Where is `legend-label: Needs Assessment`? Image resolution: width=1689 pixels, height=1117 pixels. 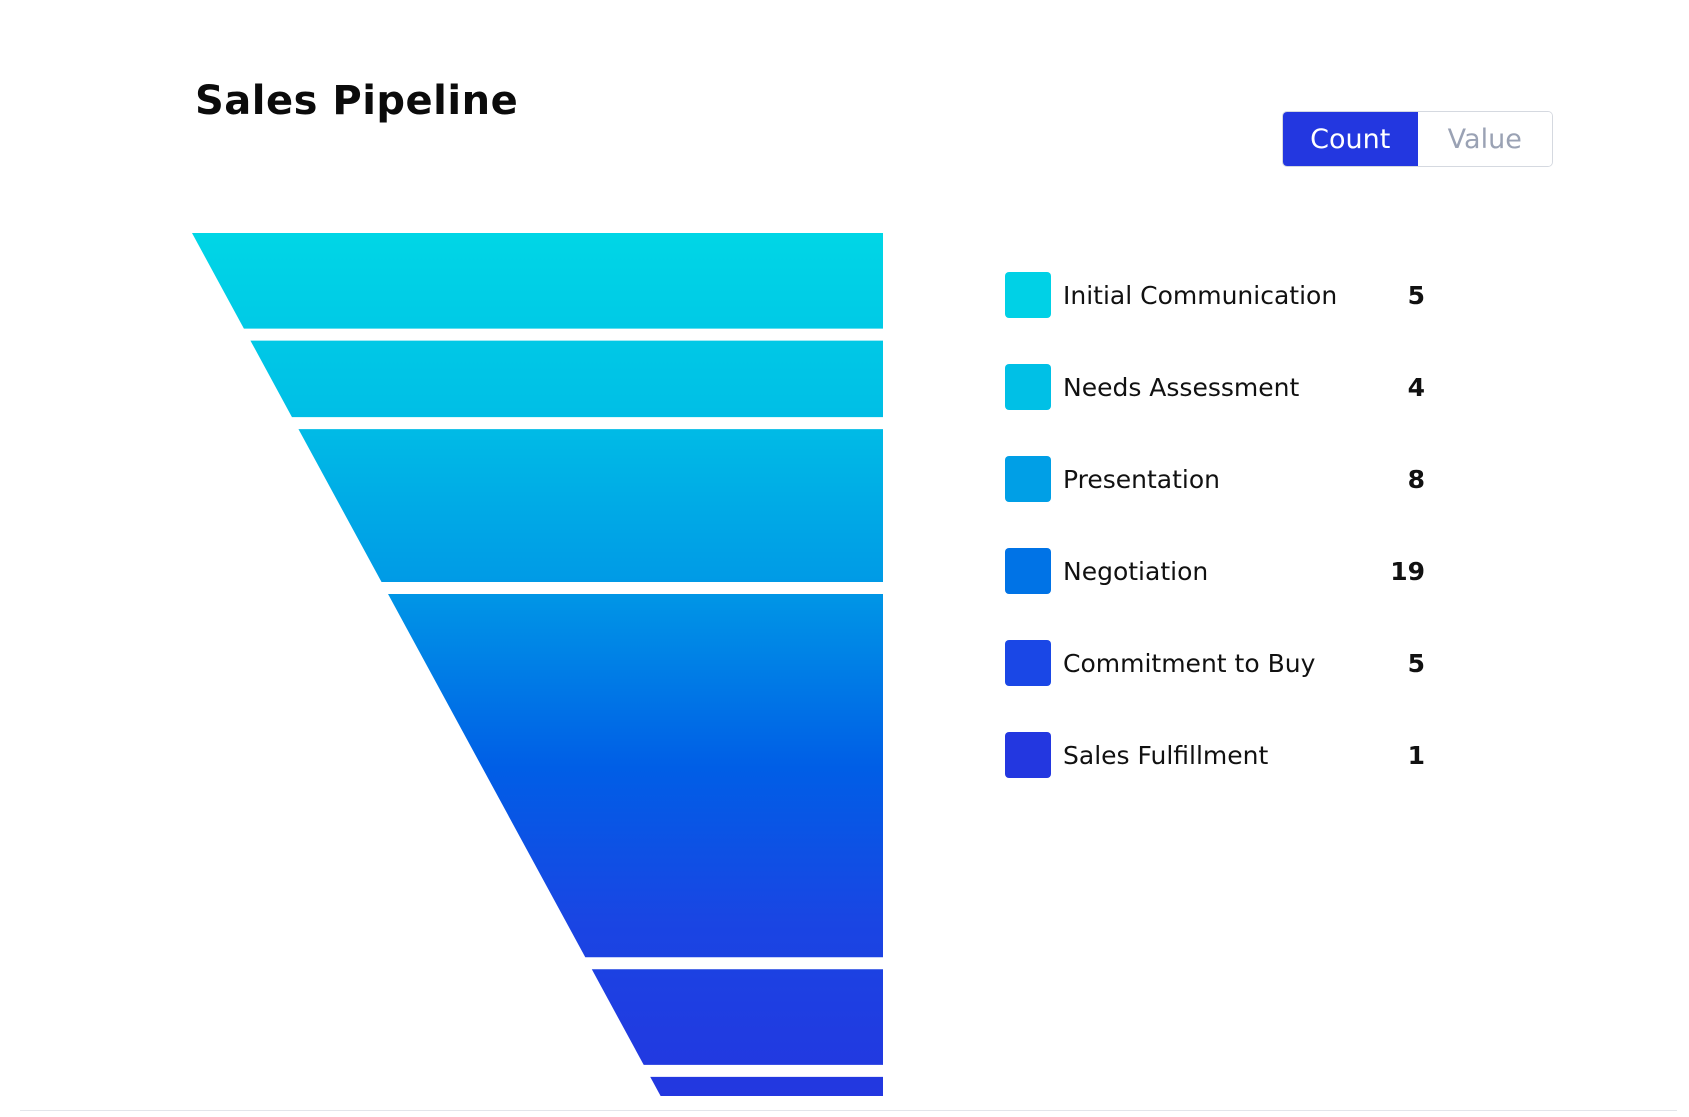
legend-label: Needs Assessment is located at coordinates (1181, 387).